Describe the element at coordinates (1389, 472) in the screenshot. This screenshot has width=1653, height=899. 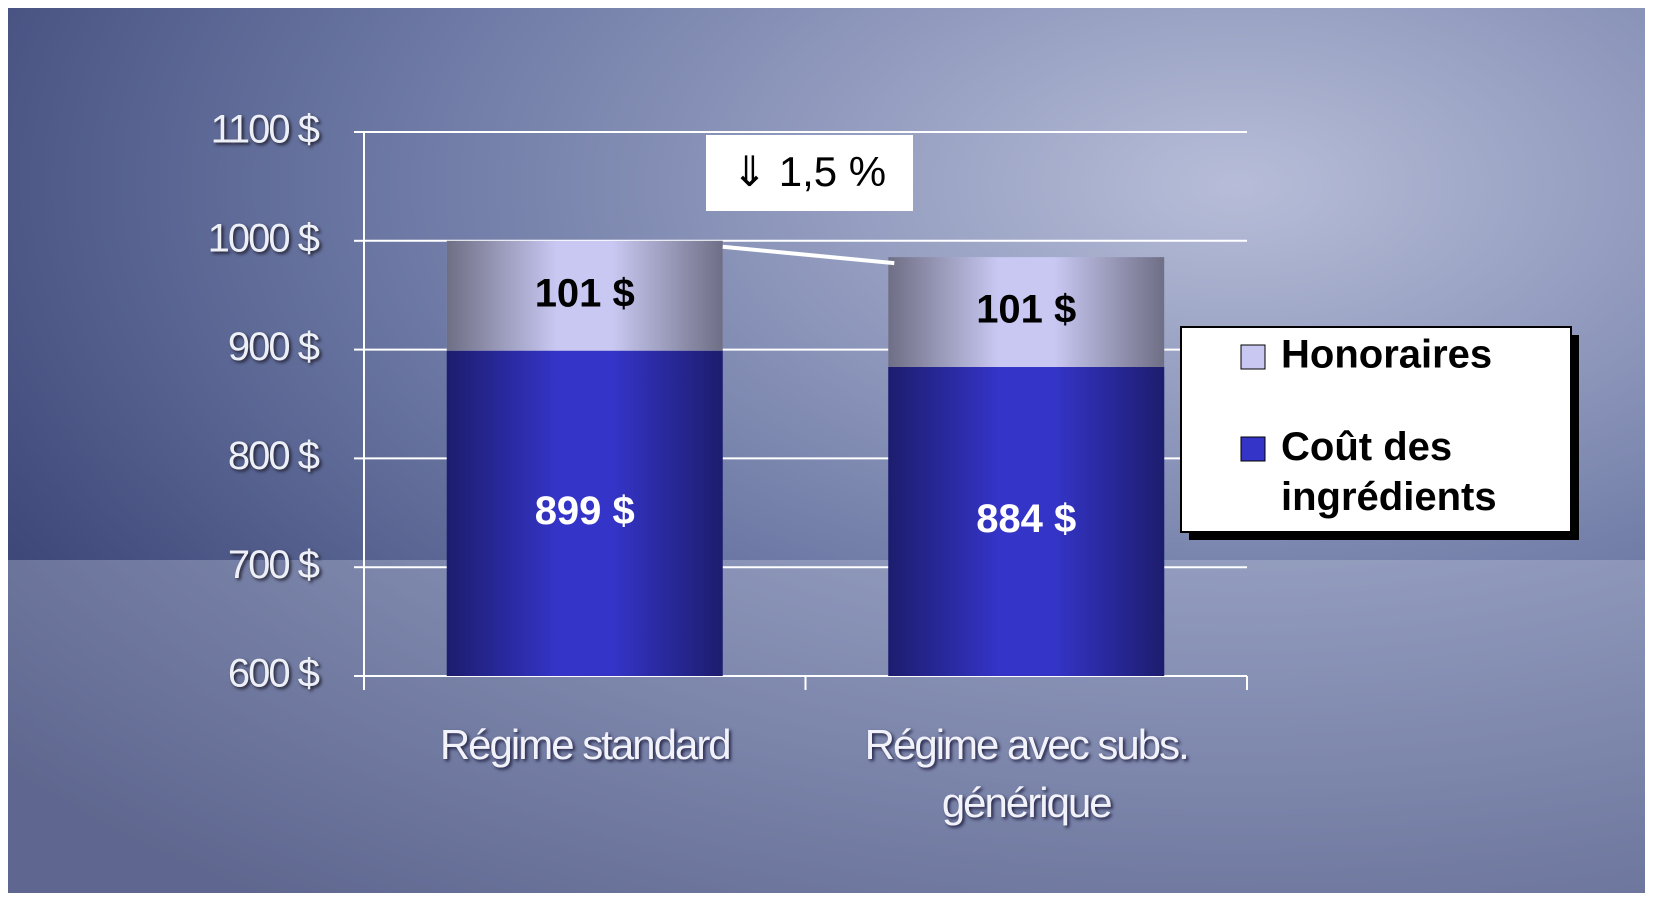
I see `legend-label: Coût des ingrédients` at that location.